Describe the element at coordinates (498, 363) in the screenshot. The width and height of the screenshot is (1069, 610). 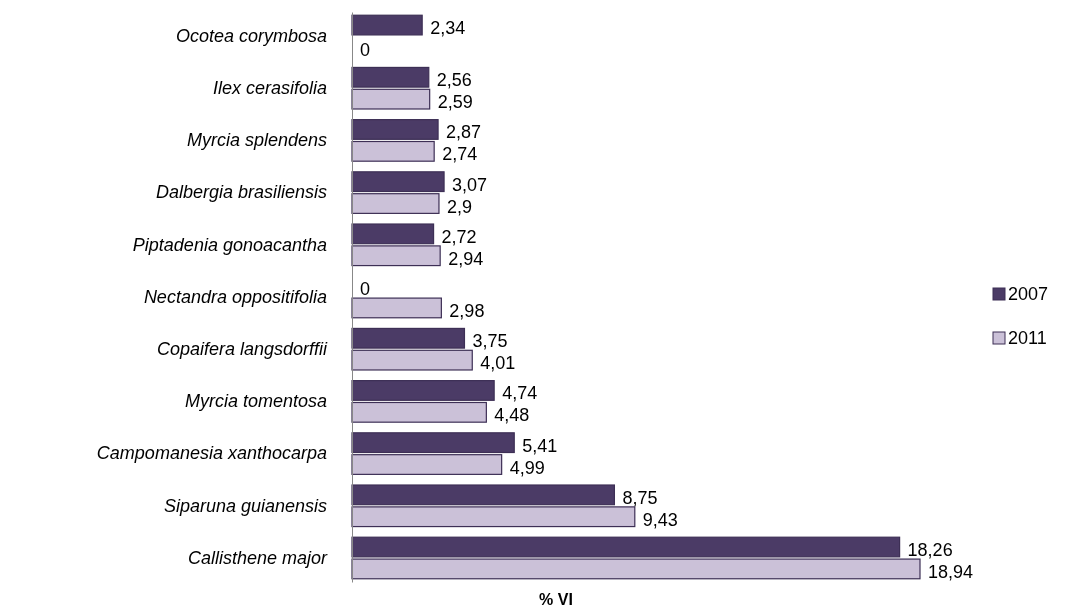
I see `data-label: 4,01` at that location.